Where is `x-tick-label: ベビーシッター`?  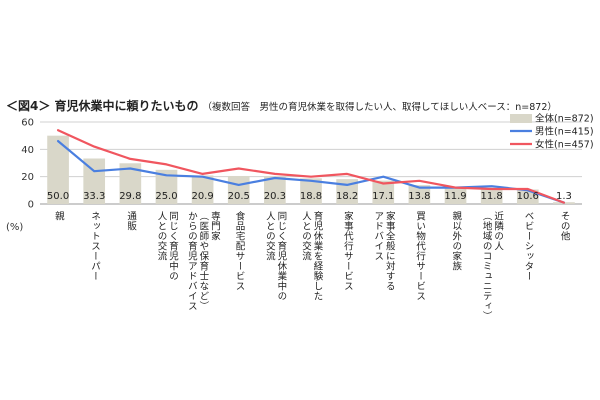 x-tick-label: ベビーシッター is located at coordinates (528, 246).